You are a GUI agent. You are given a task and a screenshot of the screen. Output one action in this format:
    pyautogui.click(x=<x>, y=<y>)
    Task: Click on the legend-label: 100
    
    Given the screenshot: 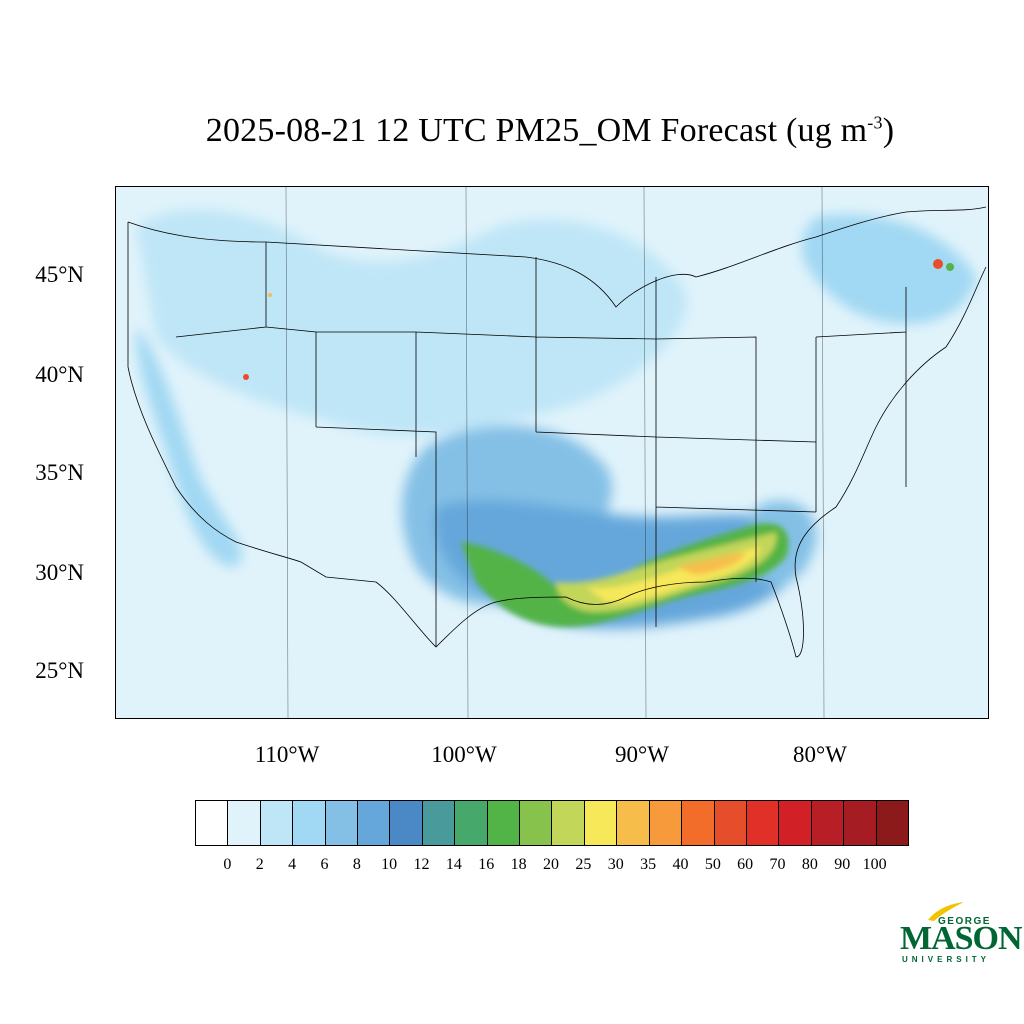 What is the action you would take?
    pyautogui.click(x=874, y=864)
    